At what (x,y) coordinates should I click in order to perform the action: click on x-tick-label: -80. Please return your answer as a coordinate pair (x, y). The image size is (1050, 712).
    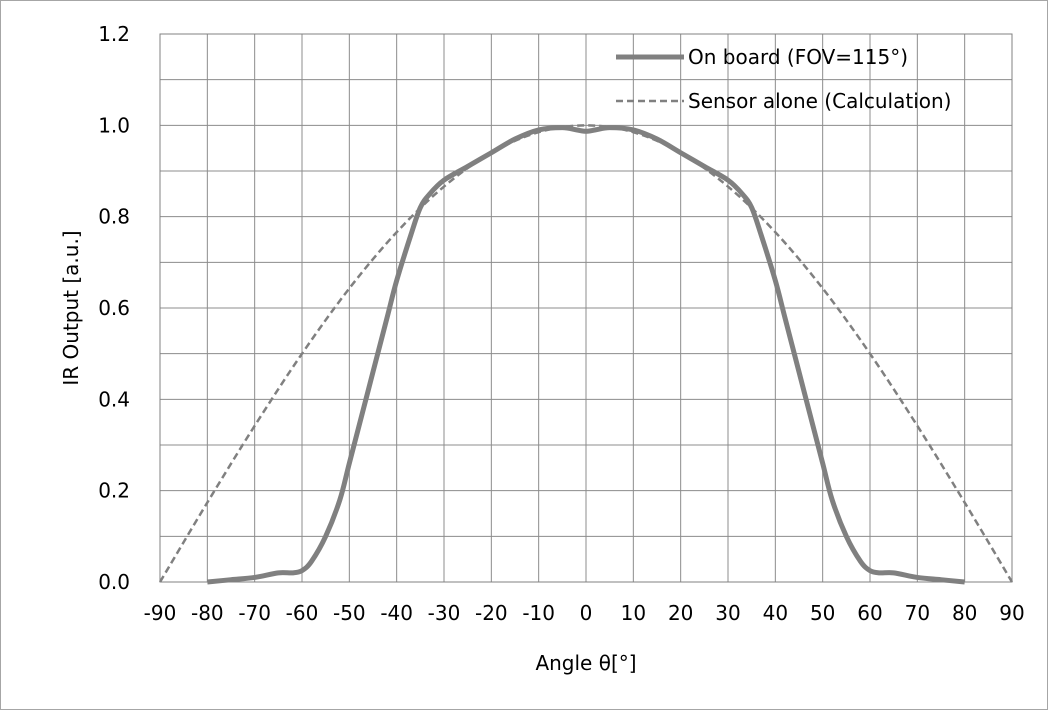
    Looking at the image, I should click on (207, 613).